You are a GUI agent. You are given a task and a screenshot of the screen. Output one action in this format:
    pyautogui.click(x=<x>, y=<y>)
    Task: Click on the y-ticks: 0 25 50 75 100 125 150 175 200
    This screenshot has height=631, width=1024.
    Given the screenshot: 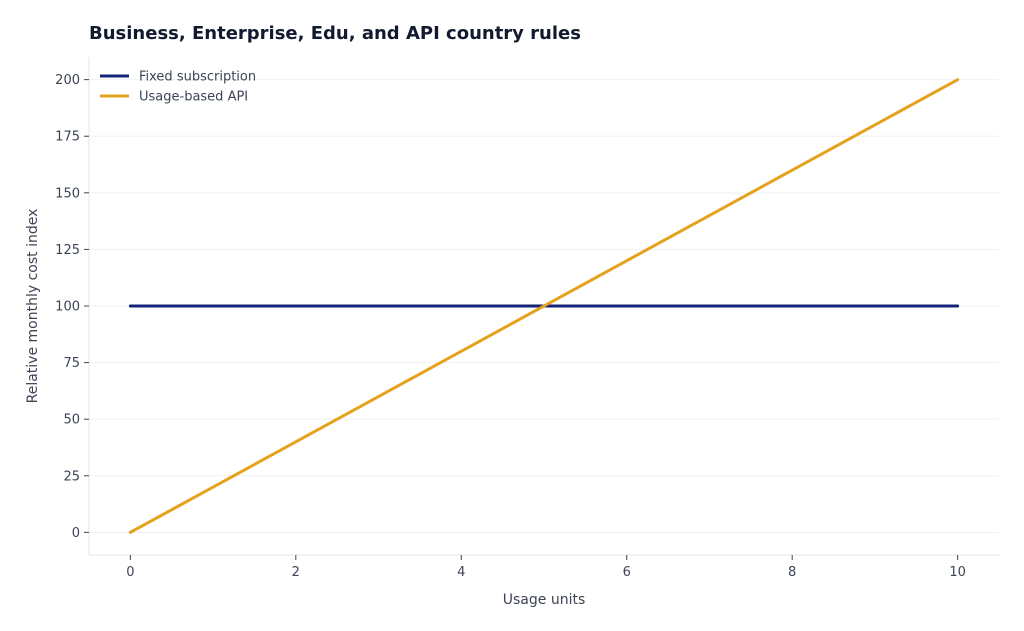 What is the action you would take?
    pyautogui.click(x=72, y=307)
    